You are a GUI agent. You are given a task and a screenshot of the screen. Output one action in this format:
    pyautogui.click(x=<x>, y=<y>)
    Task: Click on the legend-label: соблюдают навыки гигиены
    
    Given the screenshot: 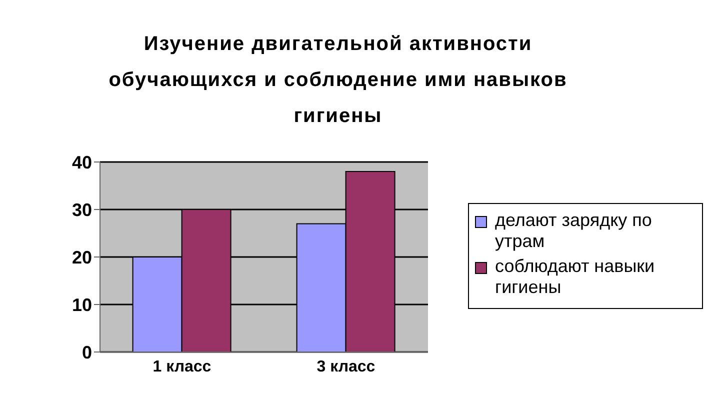 What is the action you would take?
    pyautogui.click(x=575, y=277)
    